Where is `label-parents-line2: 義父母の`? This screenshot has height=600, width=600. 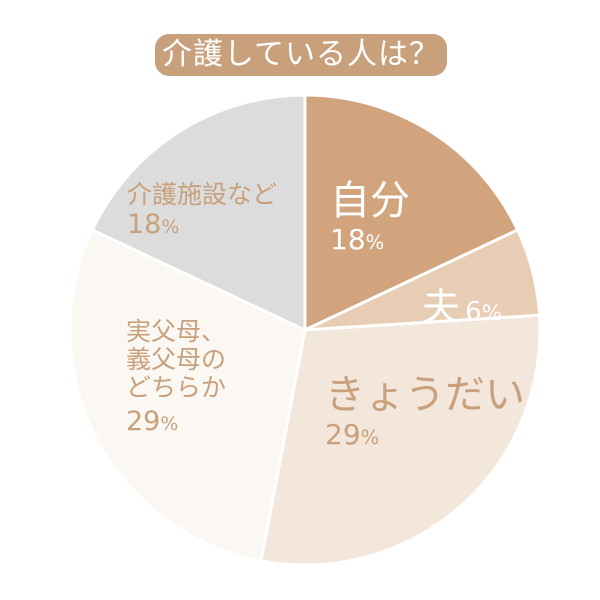 label-parents-line2: 義父母の is located at coordinates (176, 359).